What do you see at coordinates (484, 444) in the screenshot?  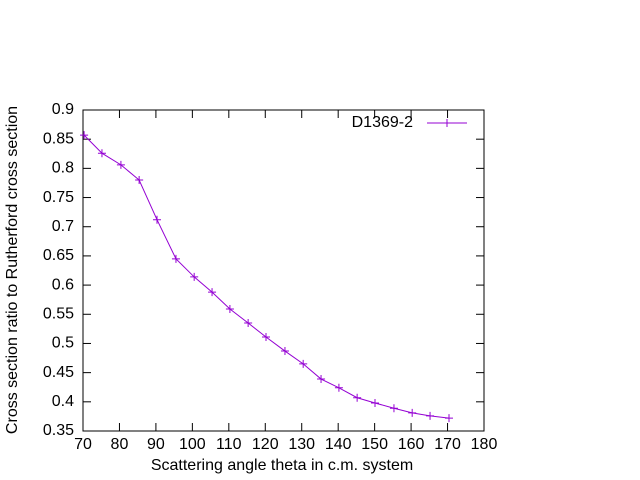 I see `x-tick-label: 180` at bounding box center [484, 444].